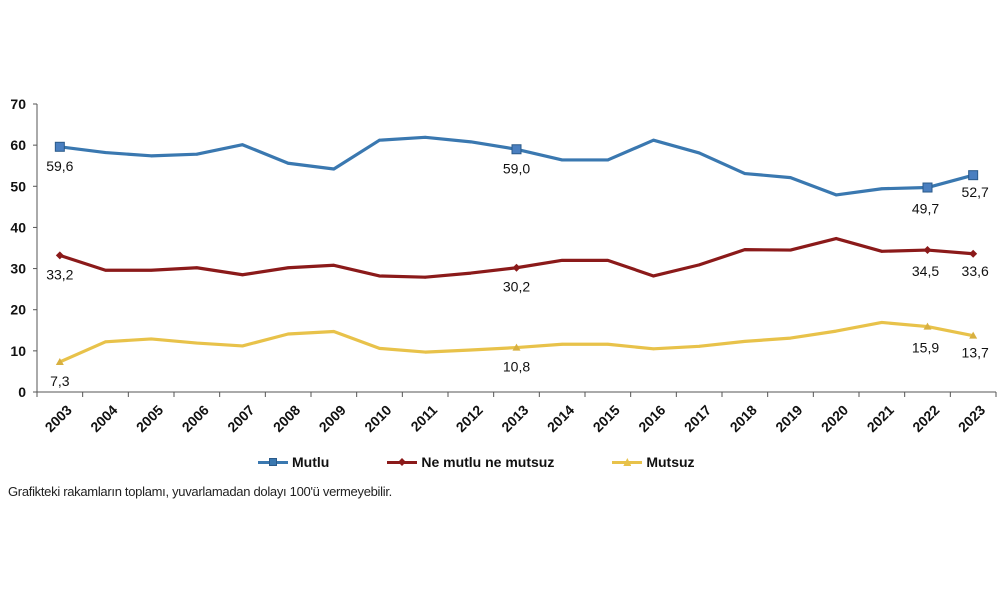 Image resolution: width=1000 pixels, height=593 pixels. What do you see at coordinates (18, 310) in the screenshot?
I see `y-tick-label: 20` at bounding box center [18, 310].